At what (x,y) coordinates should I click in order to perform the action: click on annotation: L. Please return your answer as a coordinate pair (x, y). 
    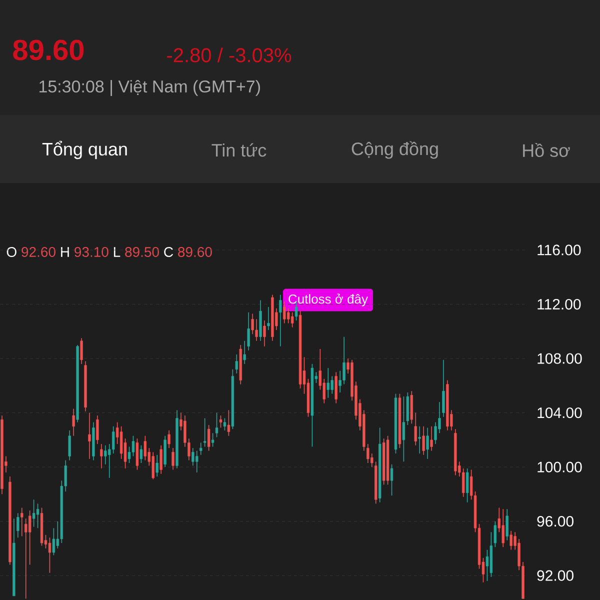
    Looking at the image, I should click on (117, 252).